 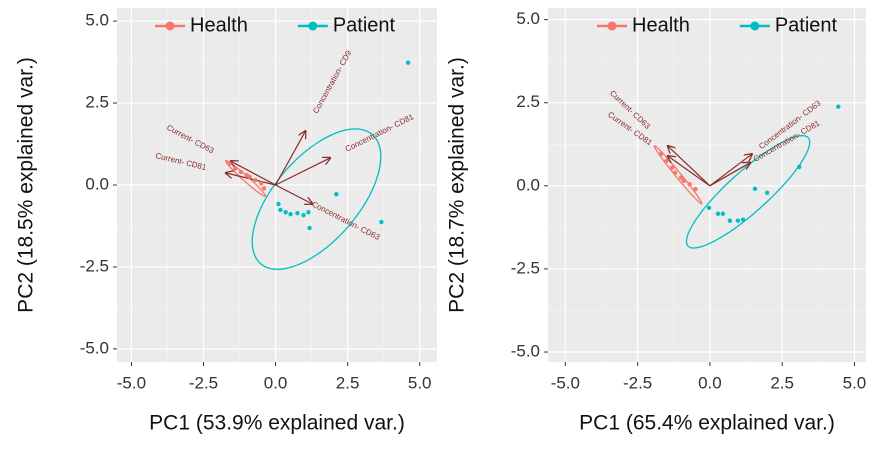 I want to click on x-axis-title: PC1 (65.4% explained var.), so click(x=707, y=423).